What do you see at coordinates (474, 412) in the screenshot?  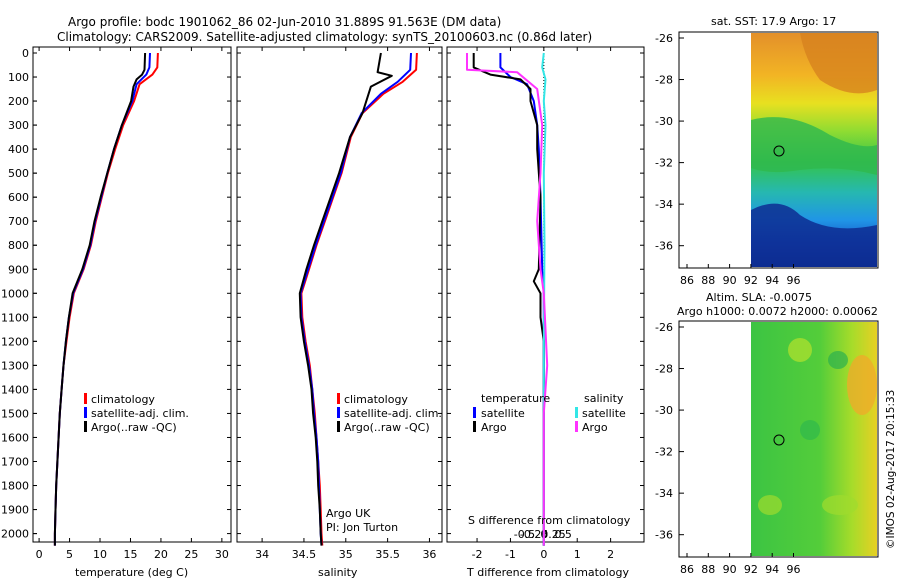 I see `legend-swatch-temp-satellite` at bounding box center [474, 412].